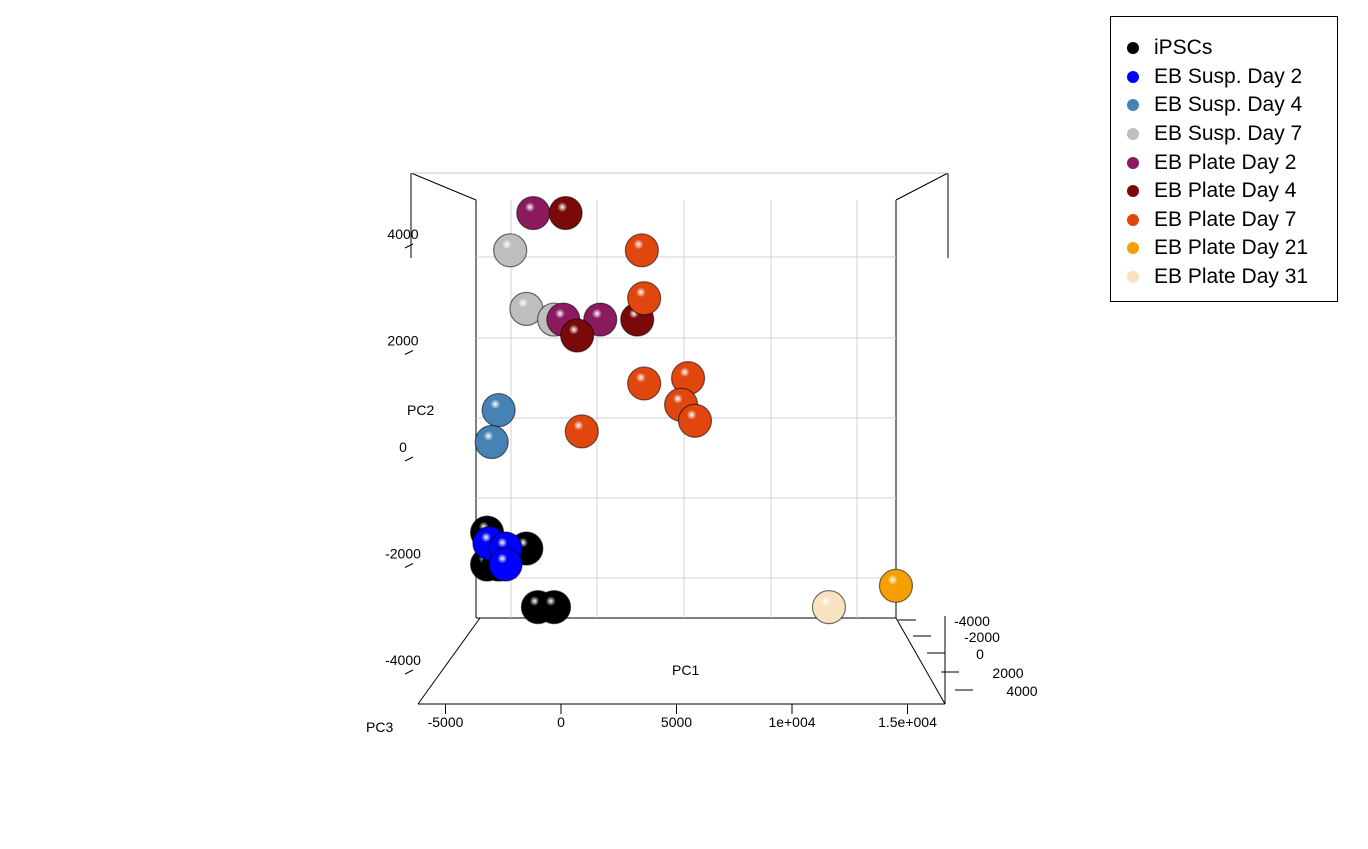 The height and width of the screenshot is (849, 1368). I want to click on z-tick-label: -2000, so click(982, 637).